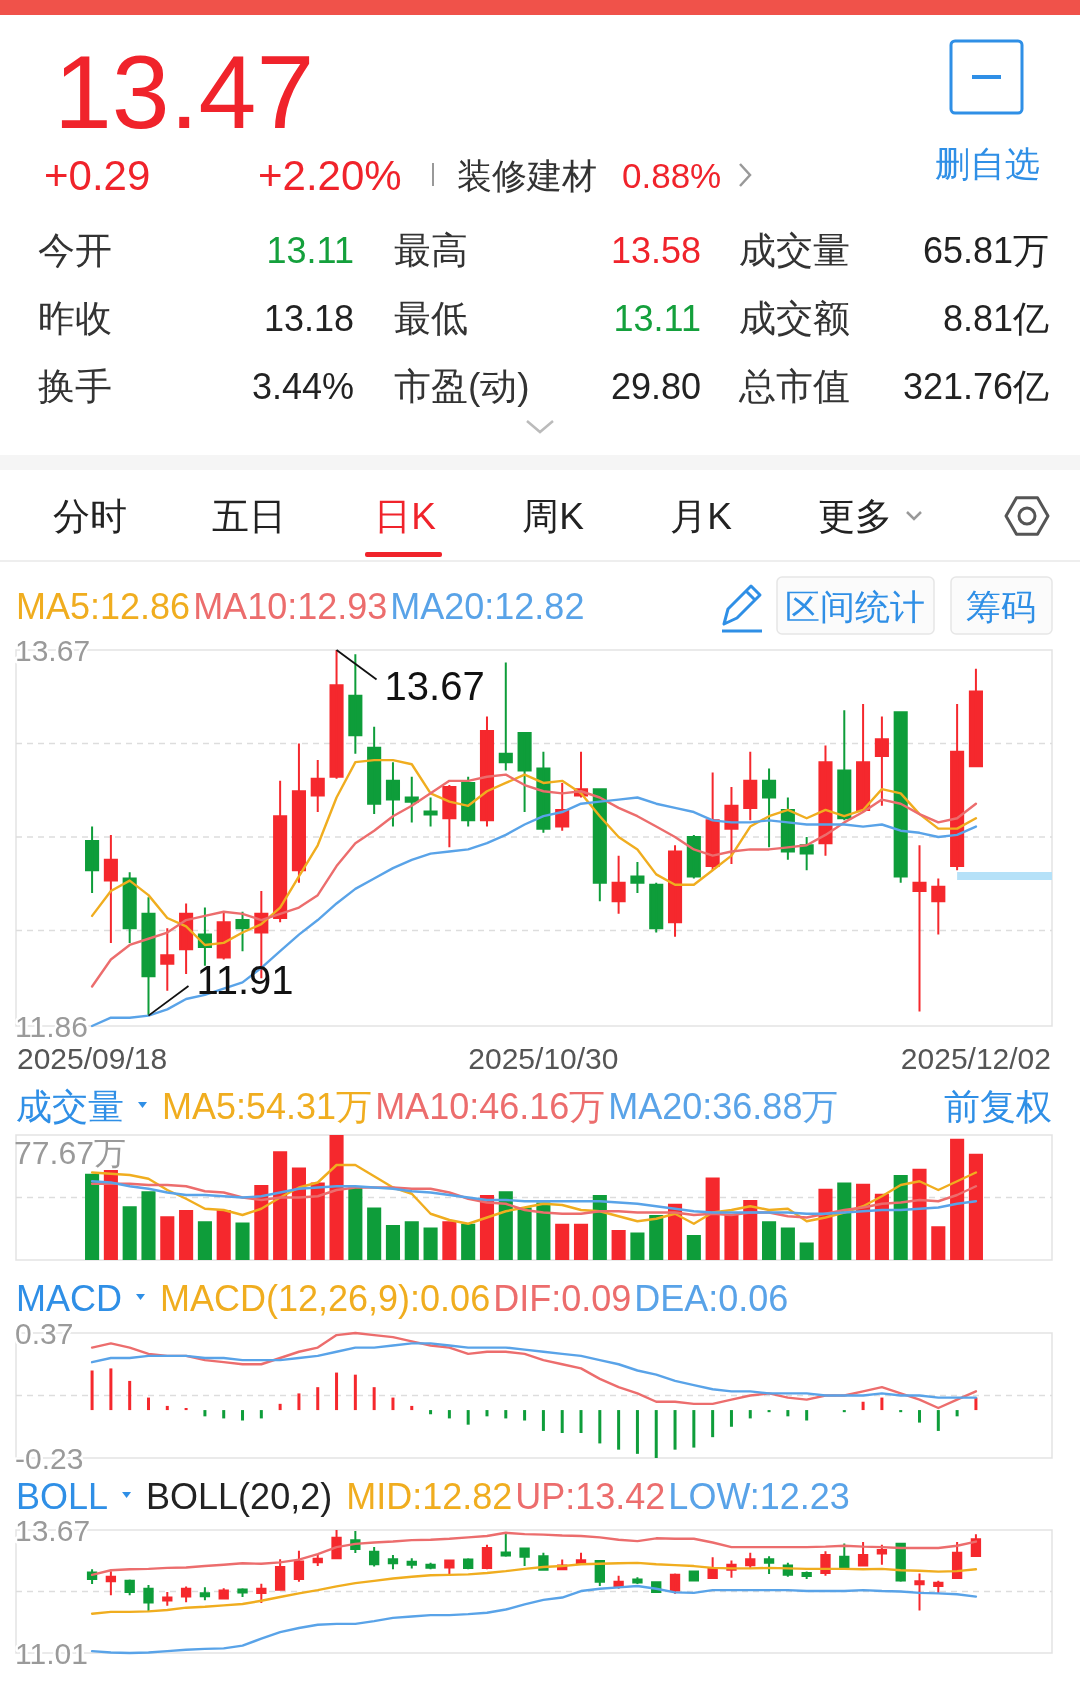  I want to click on chart-title: 成交量, so click(70, 1106).